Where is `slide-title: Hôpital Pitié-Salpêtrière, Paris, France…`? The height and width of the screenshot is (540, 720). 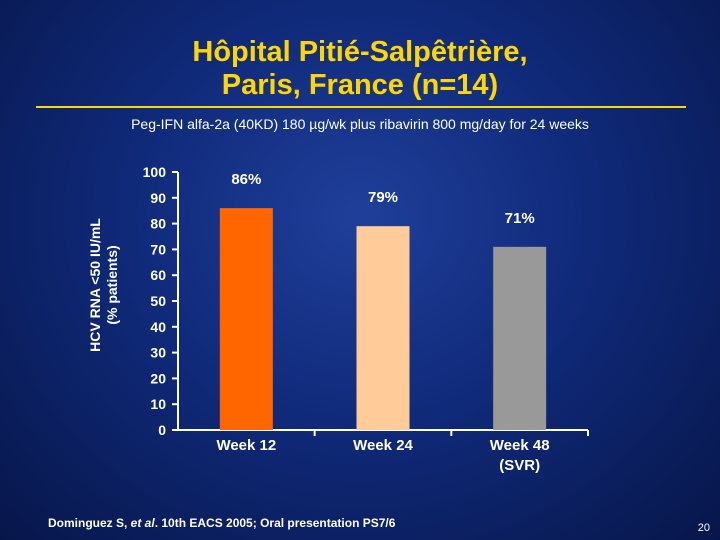
slide-title: Hôpital Pitié-Salpêtrière, Paris, France… is located at coordinates (360, 69).